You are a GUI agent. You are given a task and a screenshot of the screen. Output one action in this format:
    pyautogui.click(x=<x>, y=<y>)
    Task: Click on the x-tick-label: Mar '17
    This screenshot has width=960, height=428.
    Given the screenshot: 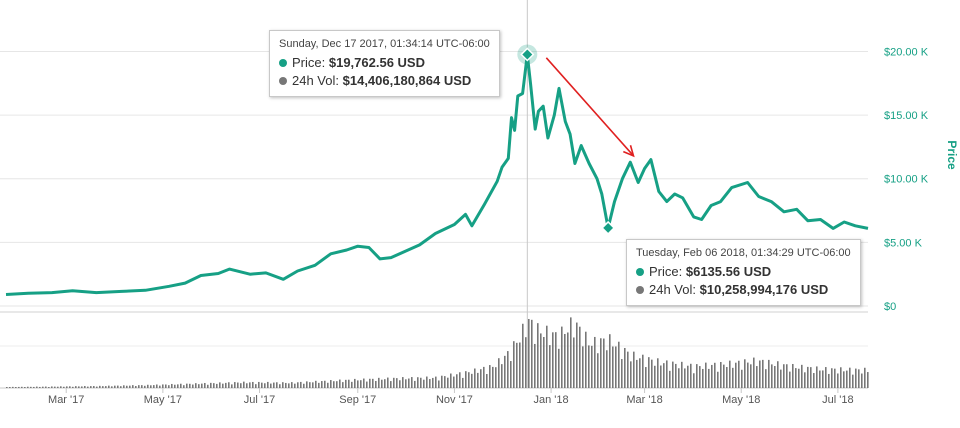 What is the action you would take?
    pyautogui.click(x=66, y=400)
    